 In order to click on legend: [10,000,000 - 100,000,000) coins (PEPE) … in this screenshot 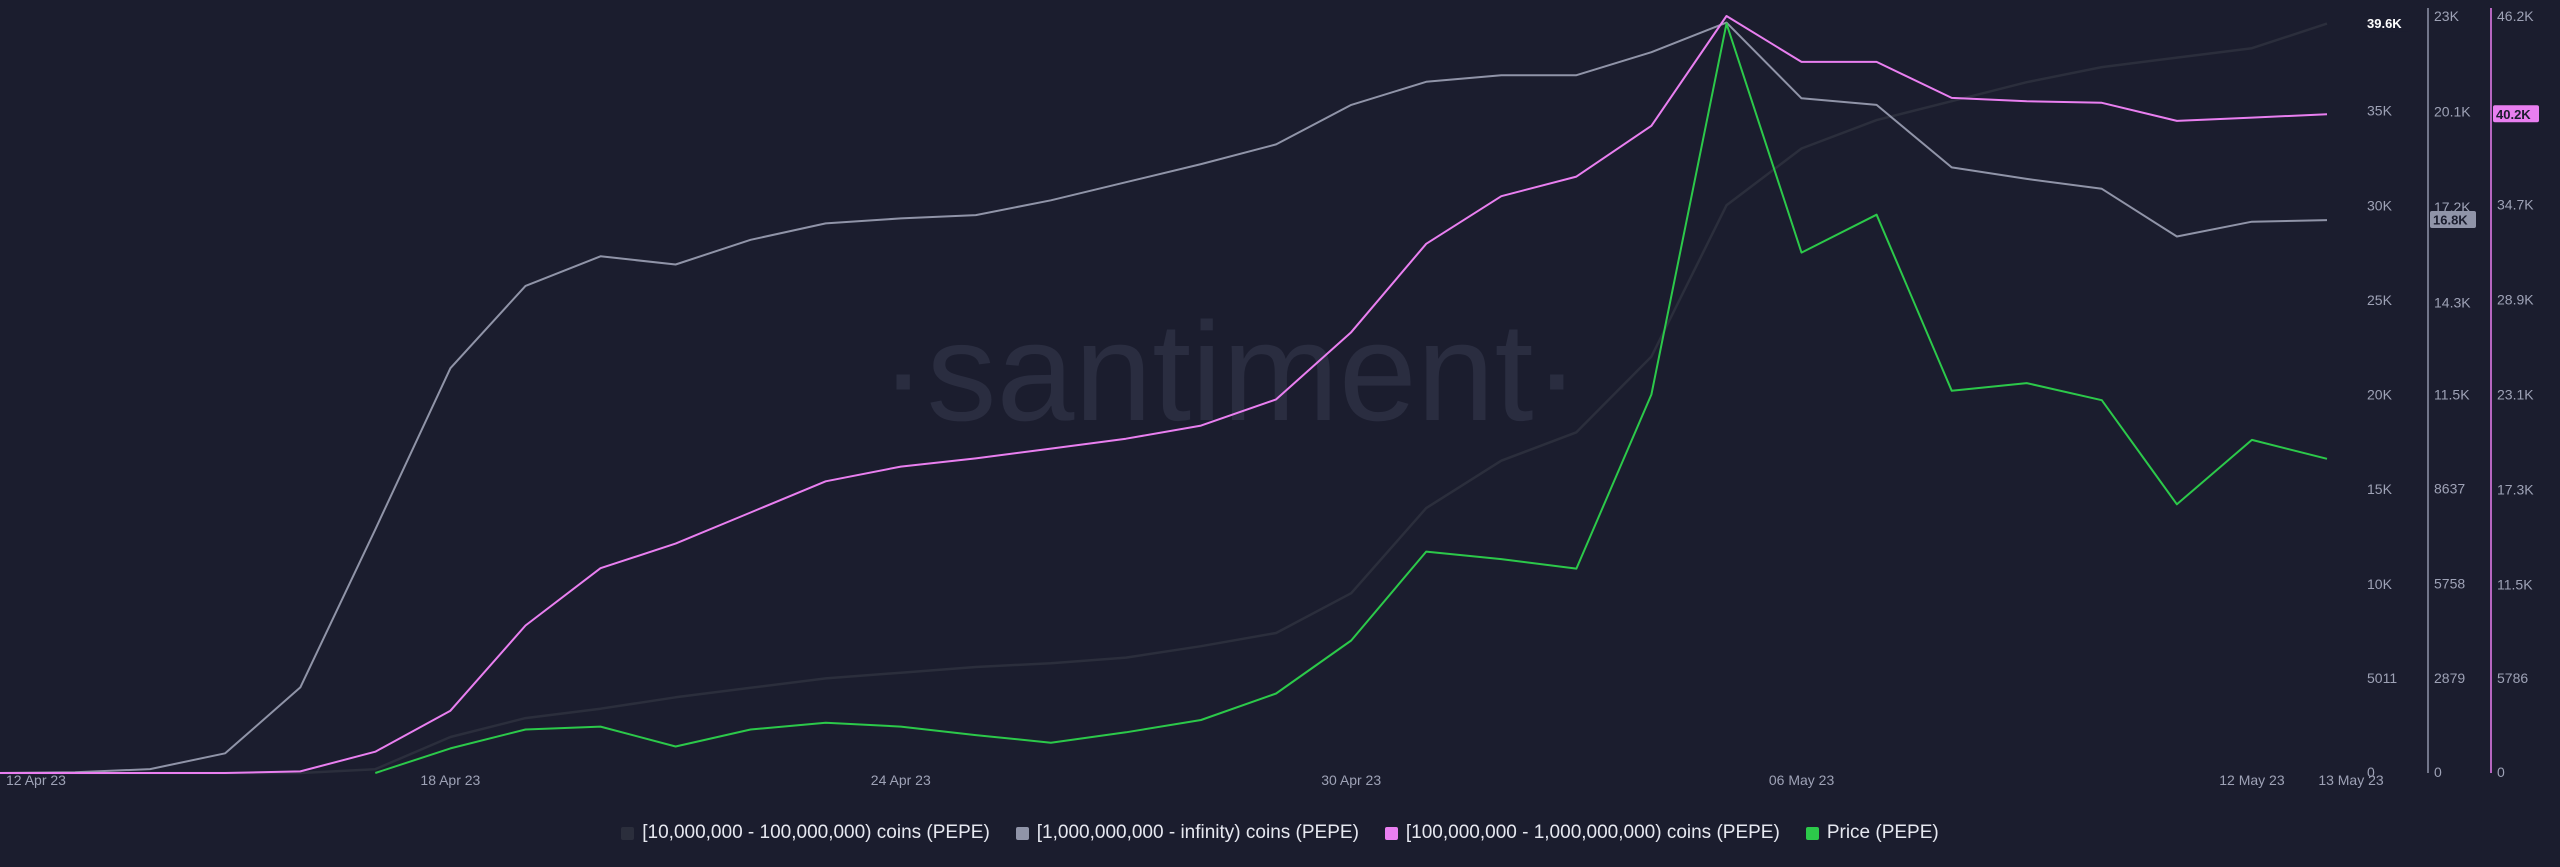, I will do `click(1280, 833)`.